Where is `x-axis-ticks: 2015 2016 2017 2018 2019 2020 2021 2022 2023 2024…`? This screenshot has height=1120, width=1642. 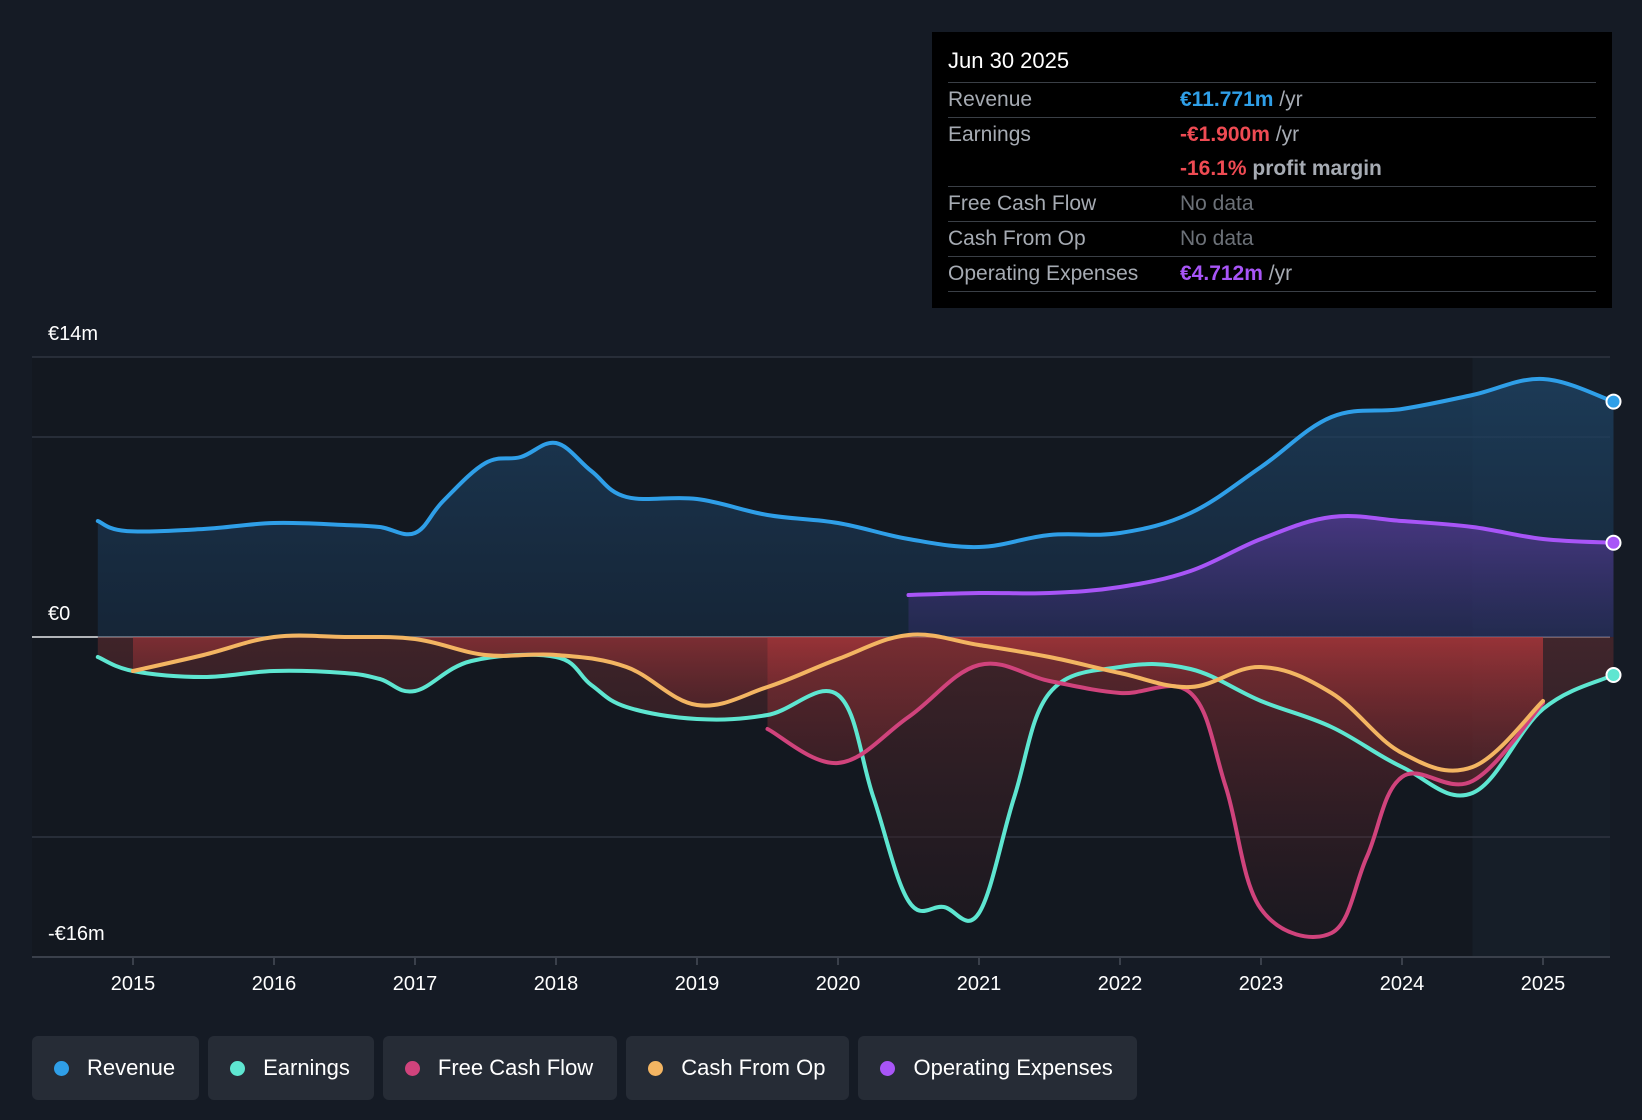
x-axis-ticks: 2015 2016 2017 2018 2019 2020 2021 2022 2023 2024… is located at coordinates (838, 976).